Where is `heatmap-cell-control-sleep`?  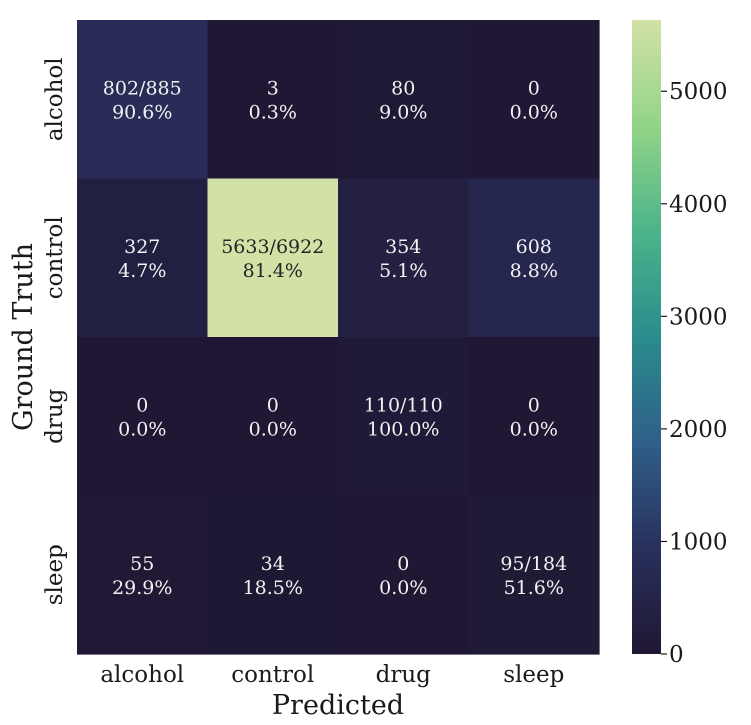
heatmap-cell-control-sleep is located at coordinates (534, 258).